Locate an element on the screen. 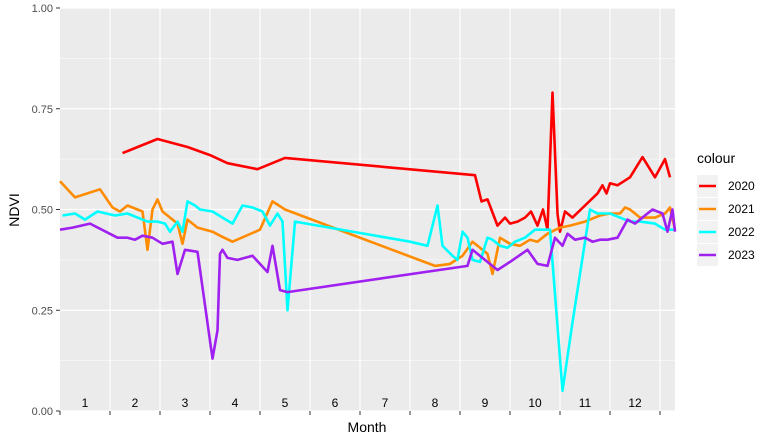 The image size is (773, 442). month-label: 5 is located at coordinates (285, 403).